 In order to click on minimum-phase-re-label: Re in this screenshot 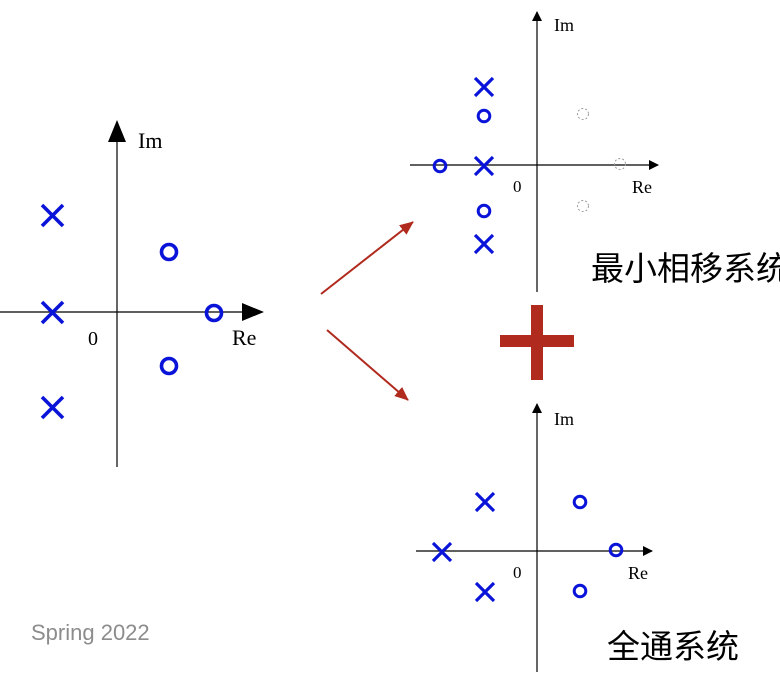, I will do `click(642, 187)`.